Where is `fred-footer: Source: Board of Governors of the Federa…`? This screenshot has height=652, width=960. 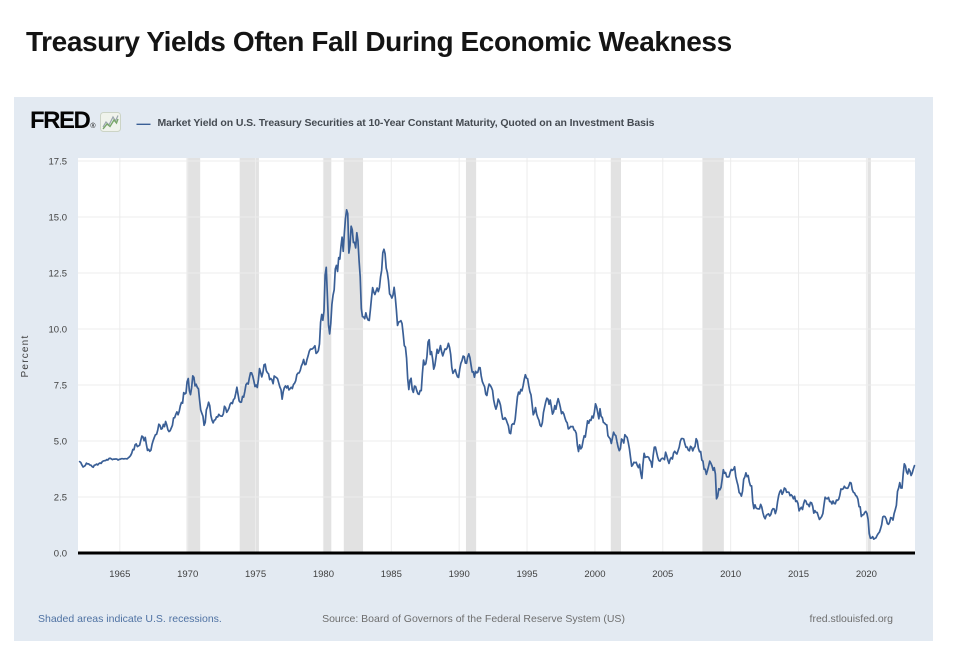 fred-footer: Source: Board of Governors of the Federa… is located at coordinates (473, 620).